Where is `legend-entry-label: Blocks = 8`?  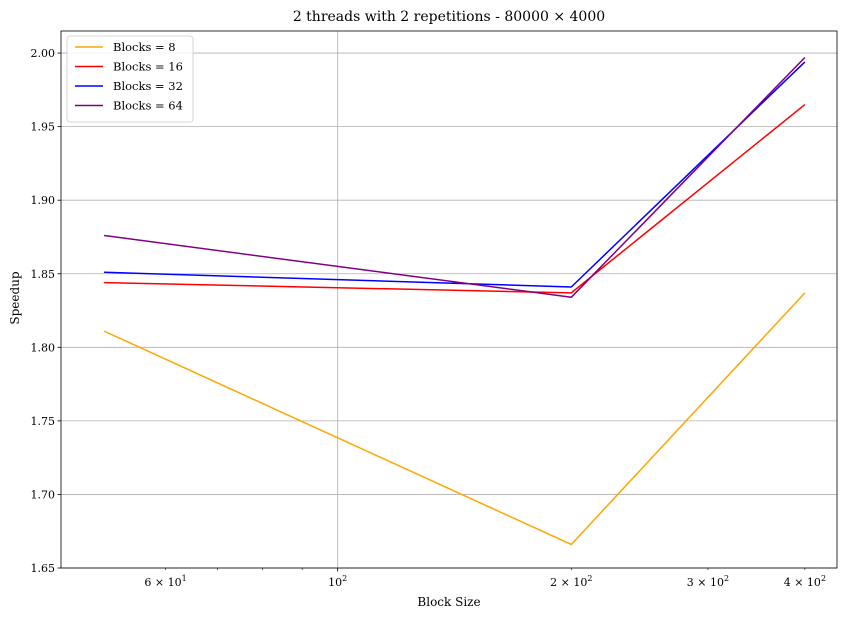 legend-entry-label: Blocks = 8 is located at coordinates (144, 47).